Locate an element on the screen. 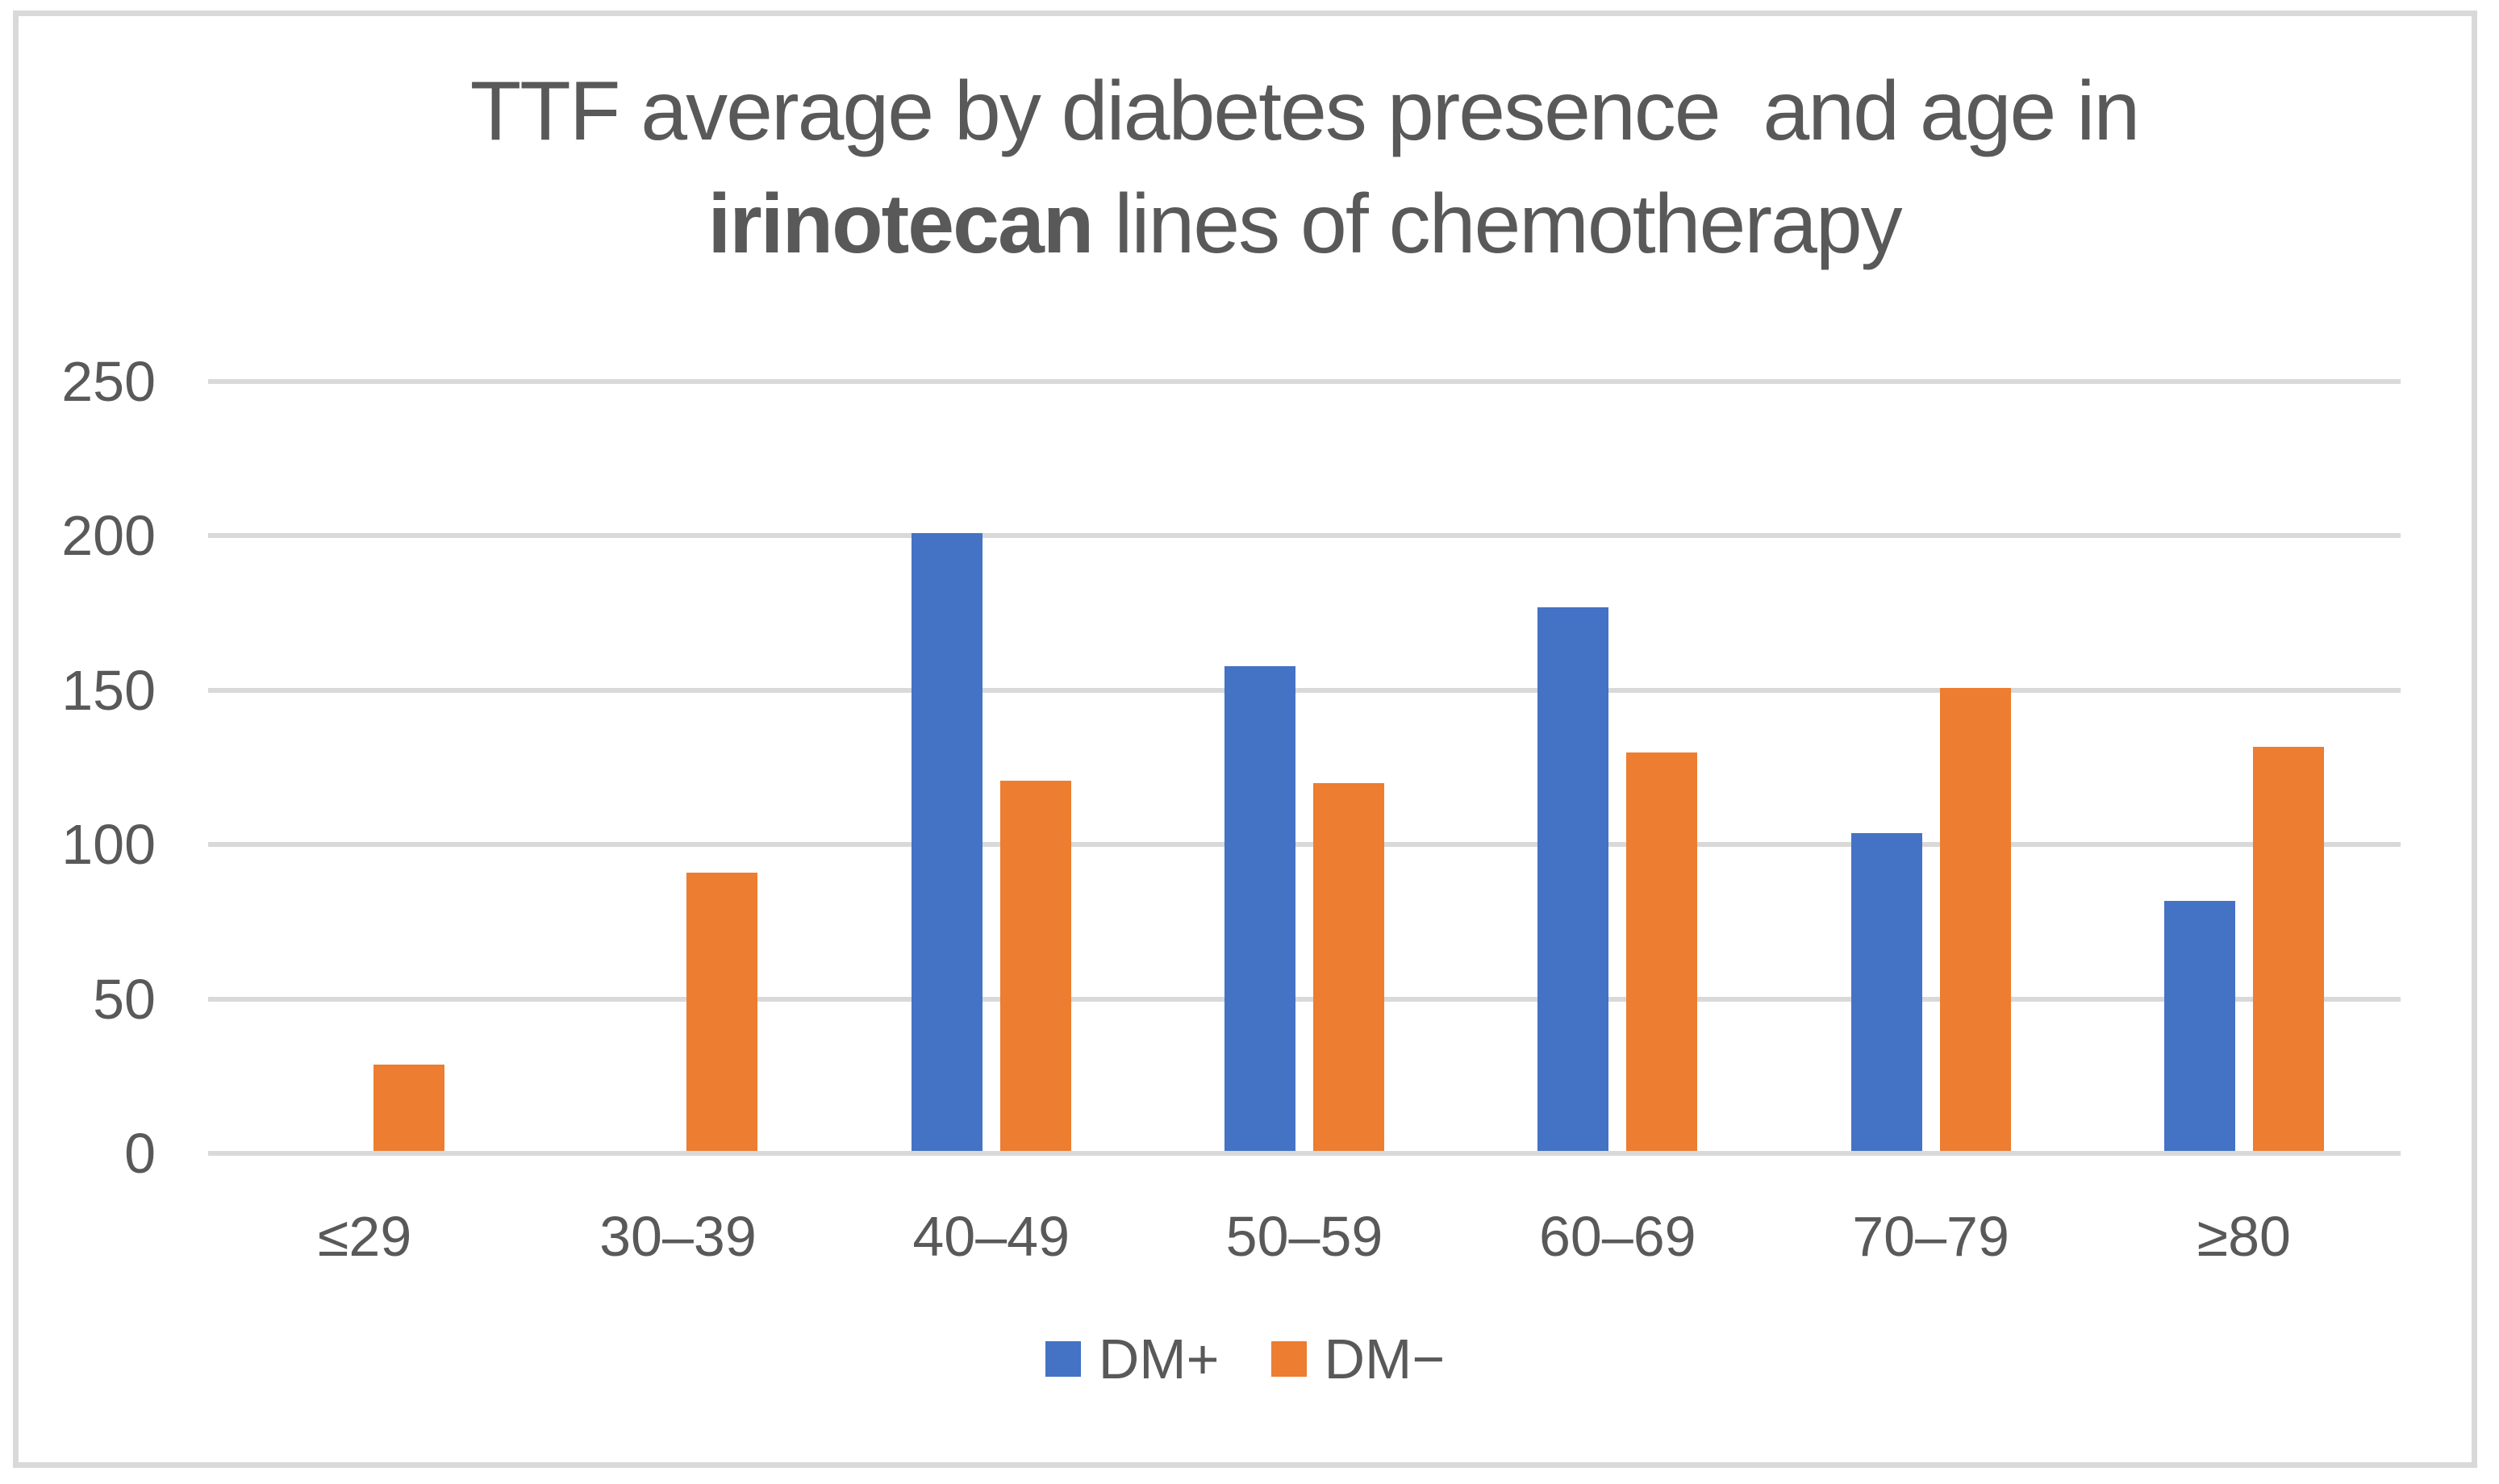  bar-dm-minus-70–79 is located at coordinates (1975, 919).